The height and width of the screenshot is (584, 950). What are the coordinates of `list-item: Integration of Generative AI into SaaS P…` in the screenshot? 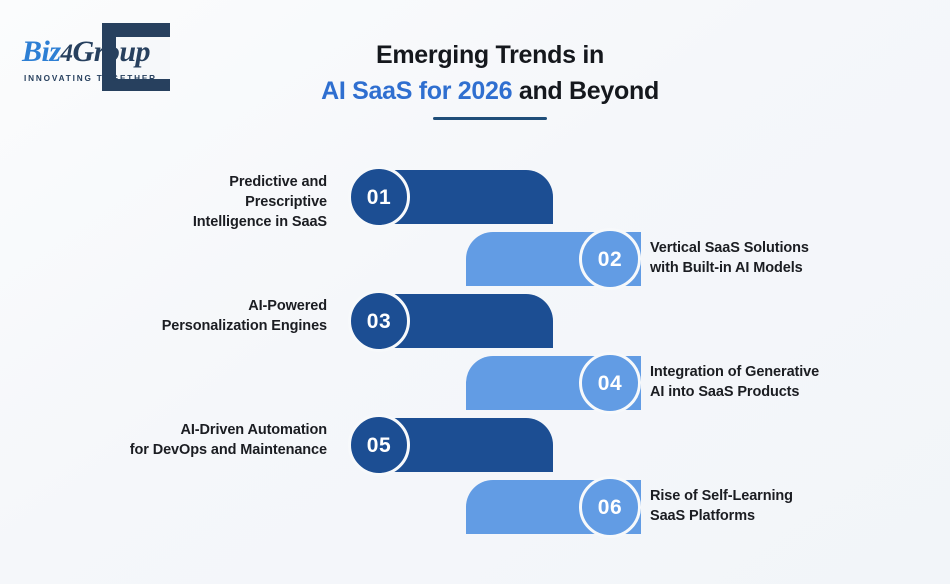 It's located at (475, 379).